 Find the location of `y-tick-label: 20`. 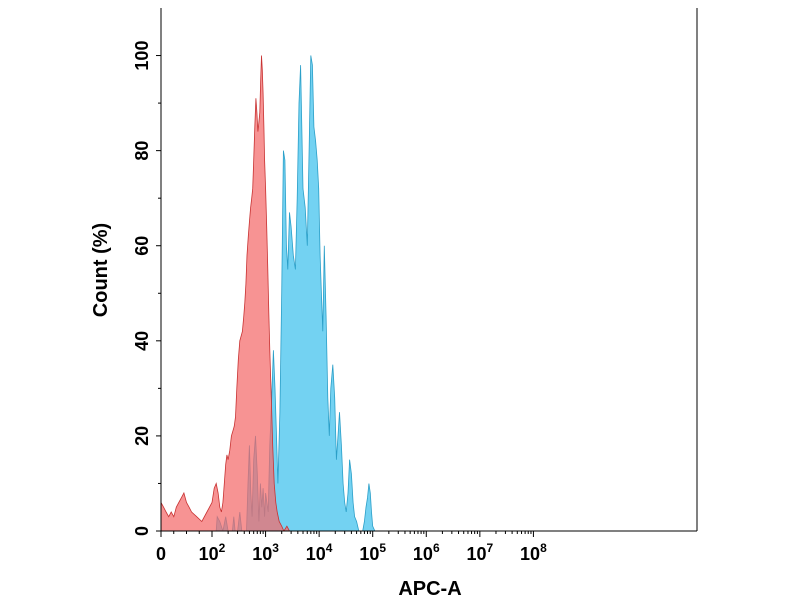

y-tick-label: 20 is located at coordinates (142, 436).